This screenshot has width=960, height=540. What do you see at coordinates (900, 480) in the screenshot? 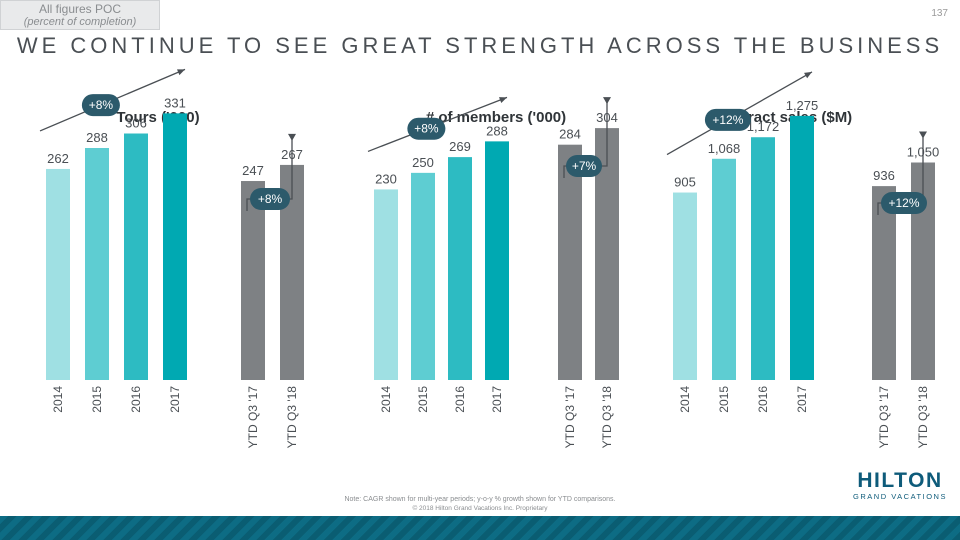
I see `logo-main-text: HILTON` at bounding box center [900, 480].